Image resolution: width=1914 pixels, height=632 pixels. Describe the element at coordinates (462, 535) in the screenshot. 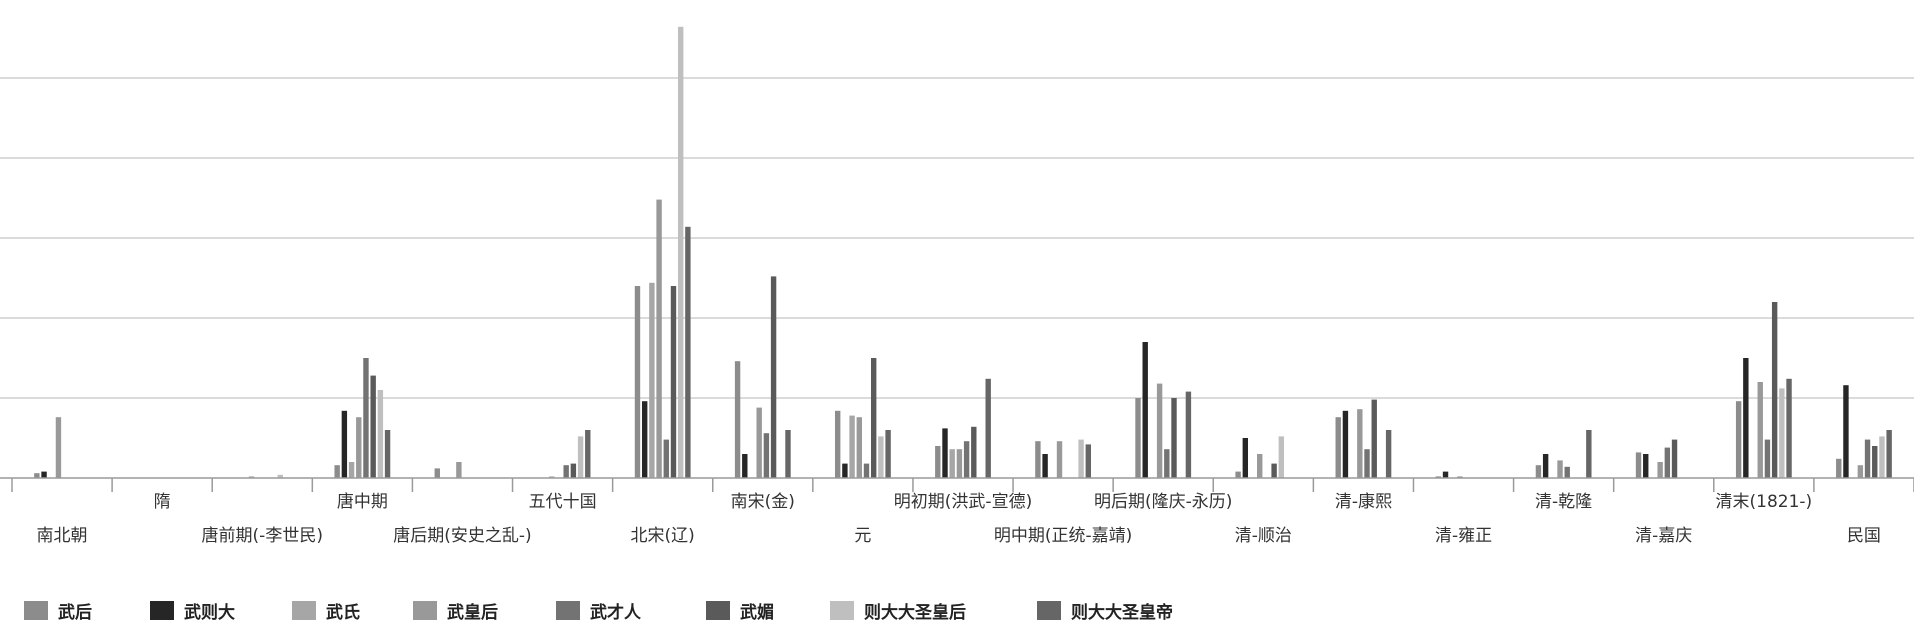

I see `x-tick-label: 唐后期(安史之乱-)` at that location.